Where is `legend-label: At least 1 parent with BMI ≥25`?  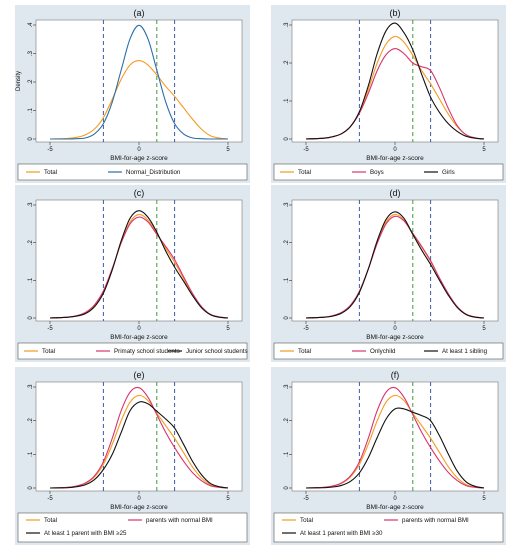 legend-label: At least 1 parent with BMI ≥25 is located at coordinates (85, 533).